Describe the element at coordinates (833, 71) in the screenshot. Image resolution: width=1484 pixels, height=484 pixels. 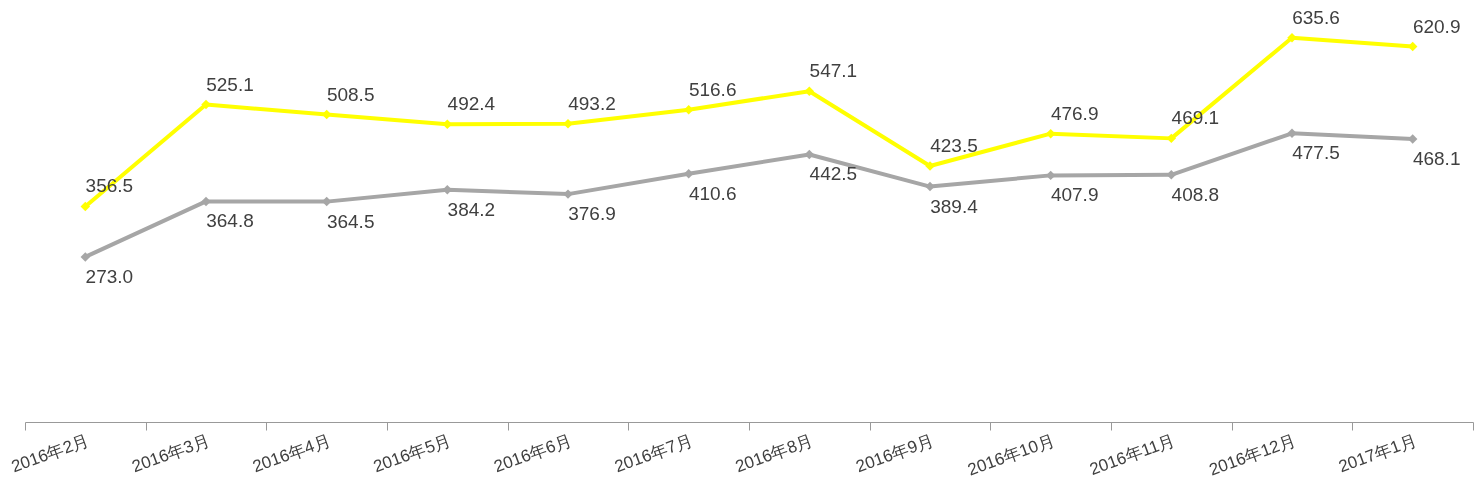
I see `data-label: 547.1` at that location.